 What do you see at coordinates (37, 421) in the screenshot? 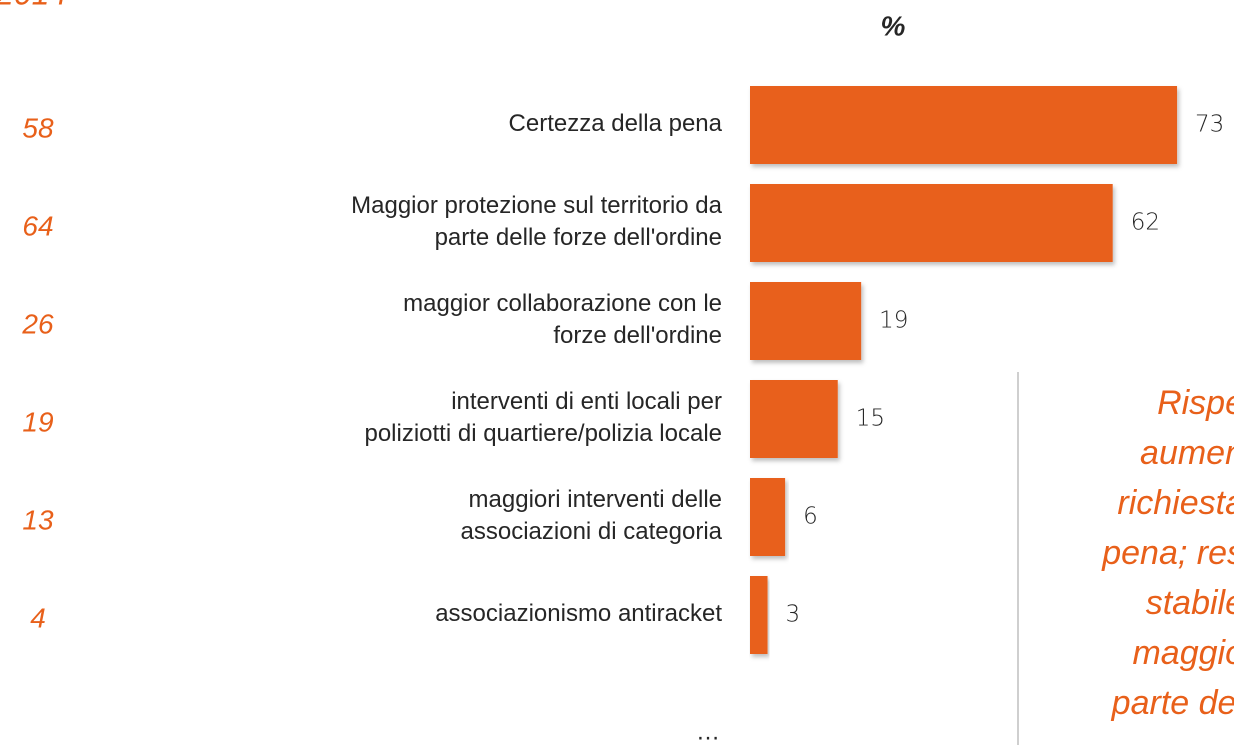
I see `previous-value: 19` at bounding box center [37, 421].